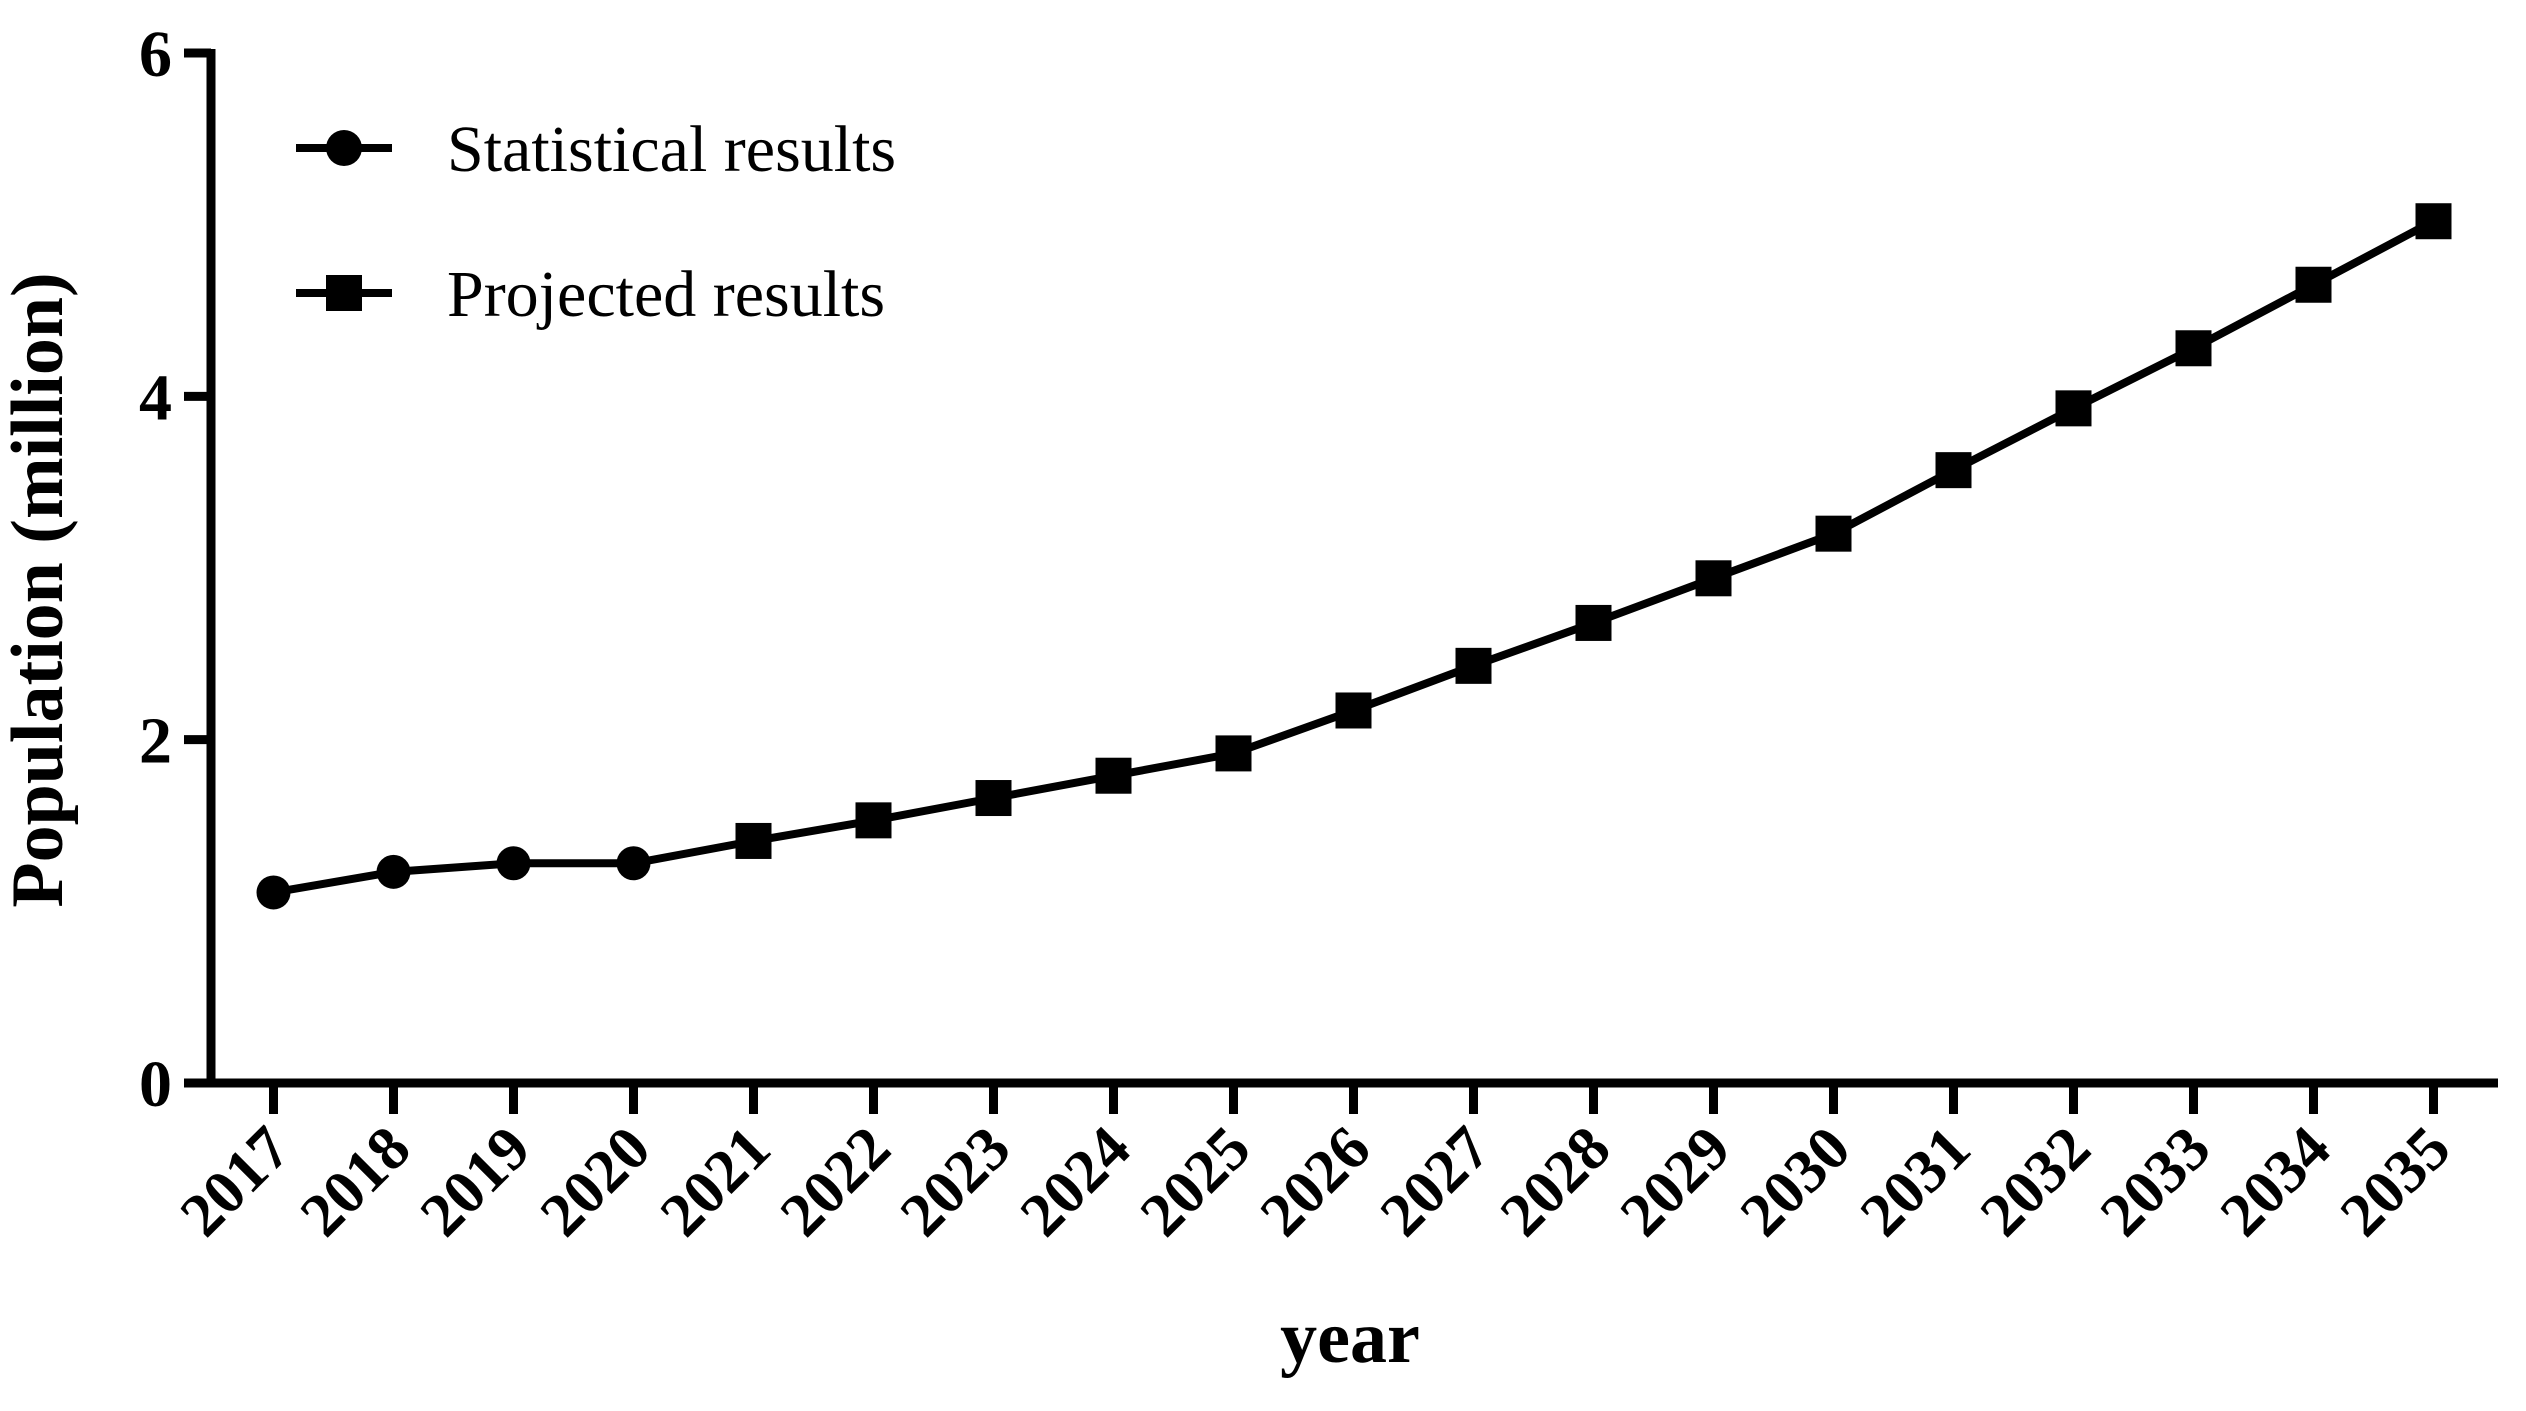 This screenshot has width=2526, height=1411. Describe the element at coordinates (2396, 1182) in the screenshot. I see `x-tick-label: 2035` at that location.